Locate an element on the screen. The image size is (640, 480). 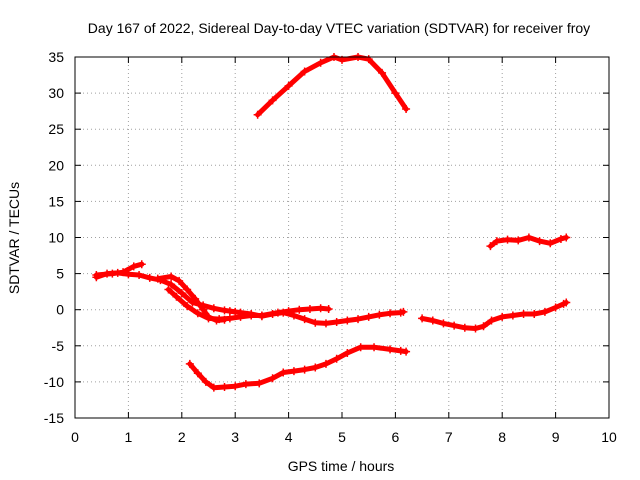
x-tick-label: 6 is located at coordinates (396, 437).